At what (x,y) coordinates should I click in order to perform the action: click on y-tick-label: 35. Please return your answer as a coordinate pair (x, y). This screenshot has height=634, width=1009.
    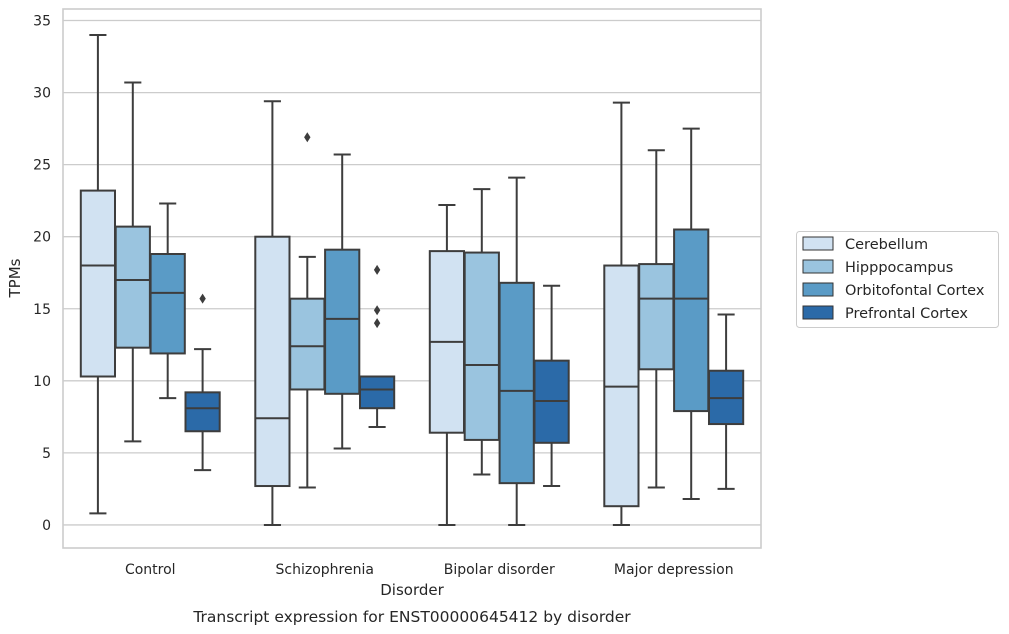
    Looking at the image, I should click on (42, 22).